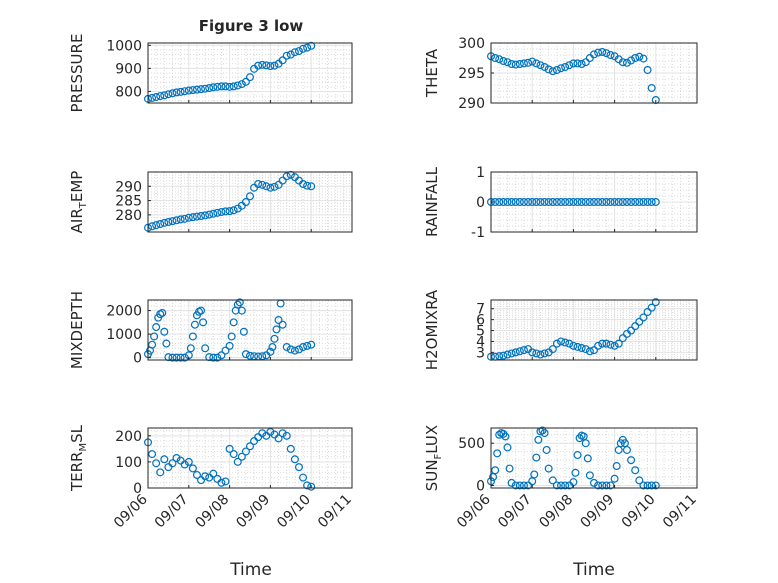 The width and height of the screenshot is (778, 583). I want to click on xlabel-left: Time, so click(250, 570).